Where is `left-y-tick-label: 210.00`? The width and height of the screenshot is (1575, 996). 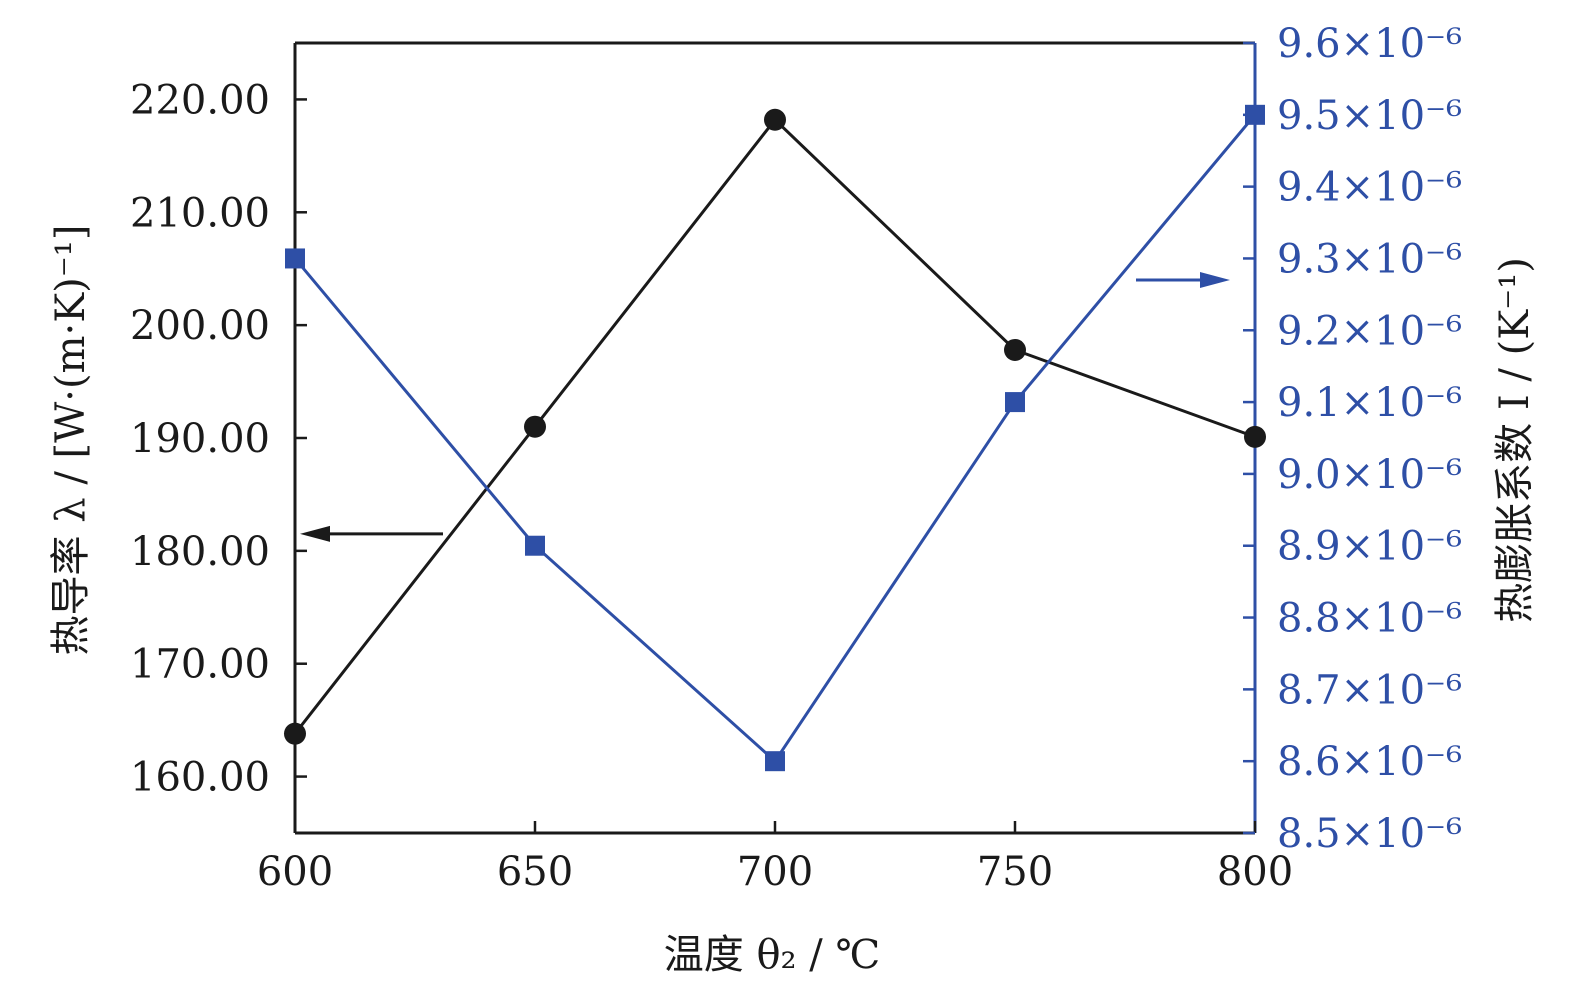 left-y-tick-label: 210.00 is located at coordinates (200, 213).